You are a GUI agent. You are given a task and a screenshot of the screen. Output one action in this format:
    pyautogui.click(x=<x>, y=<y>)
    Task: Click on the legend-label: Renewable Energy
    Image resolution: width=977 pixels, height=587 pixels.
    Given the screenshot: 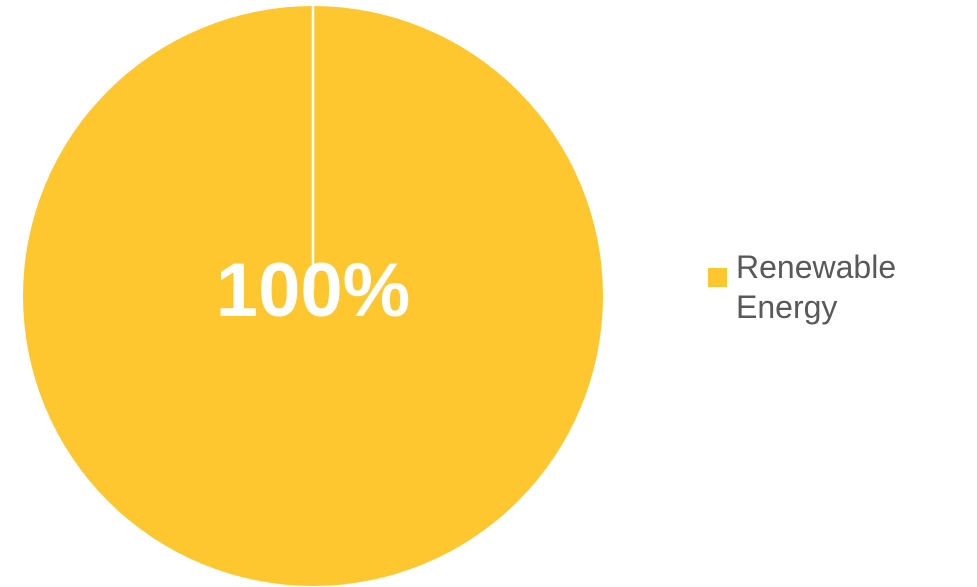 What is the action you would take?
    pyautogui.click(x=816, y=287)
    